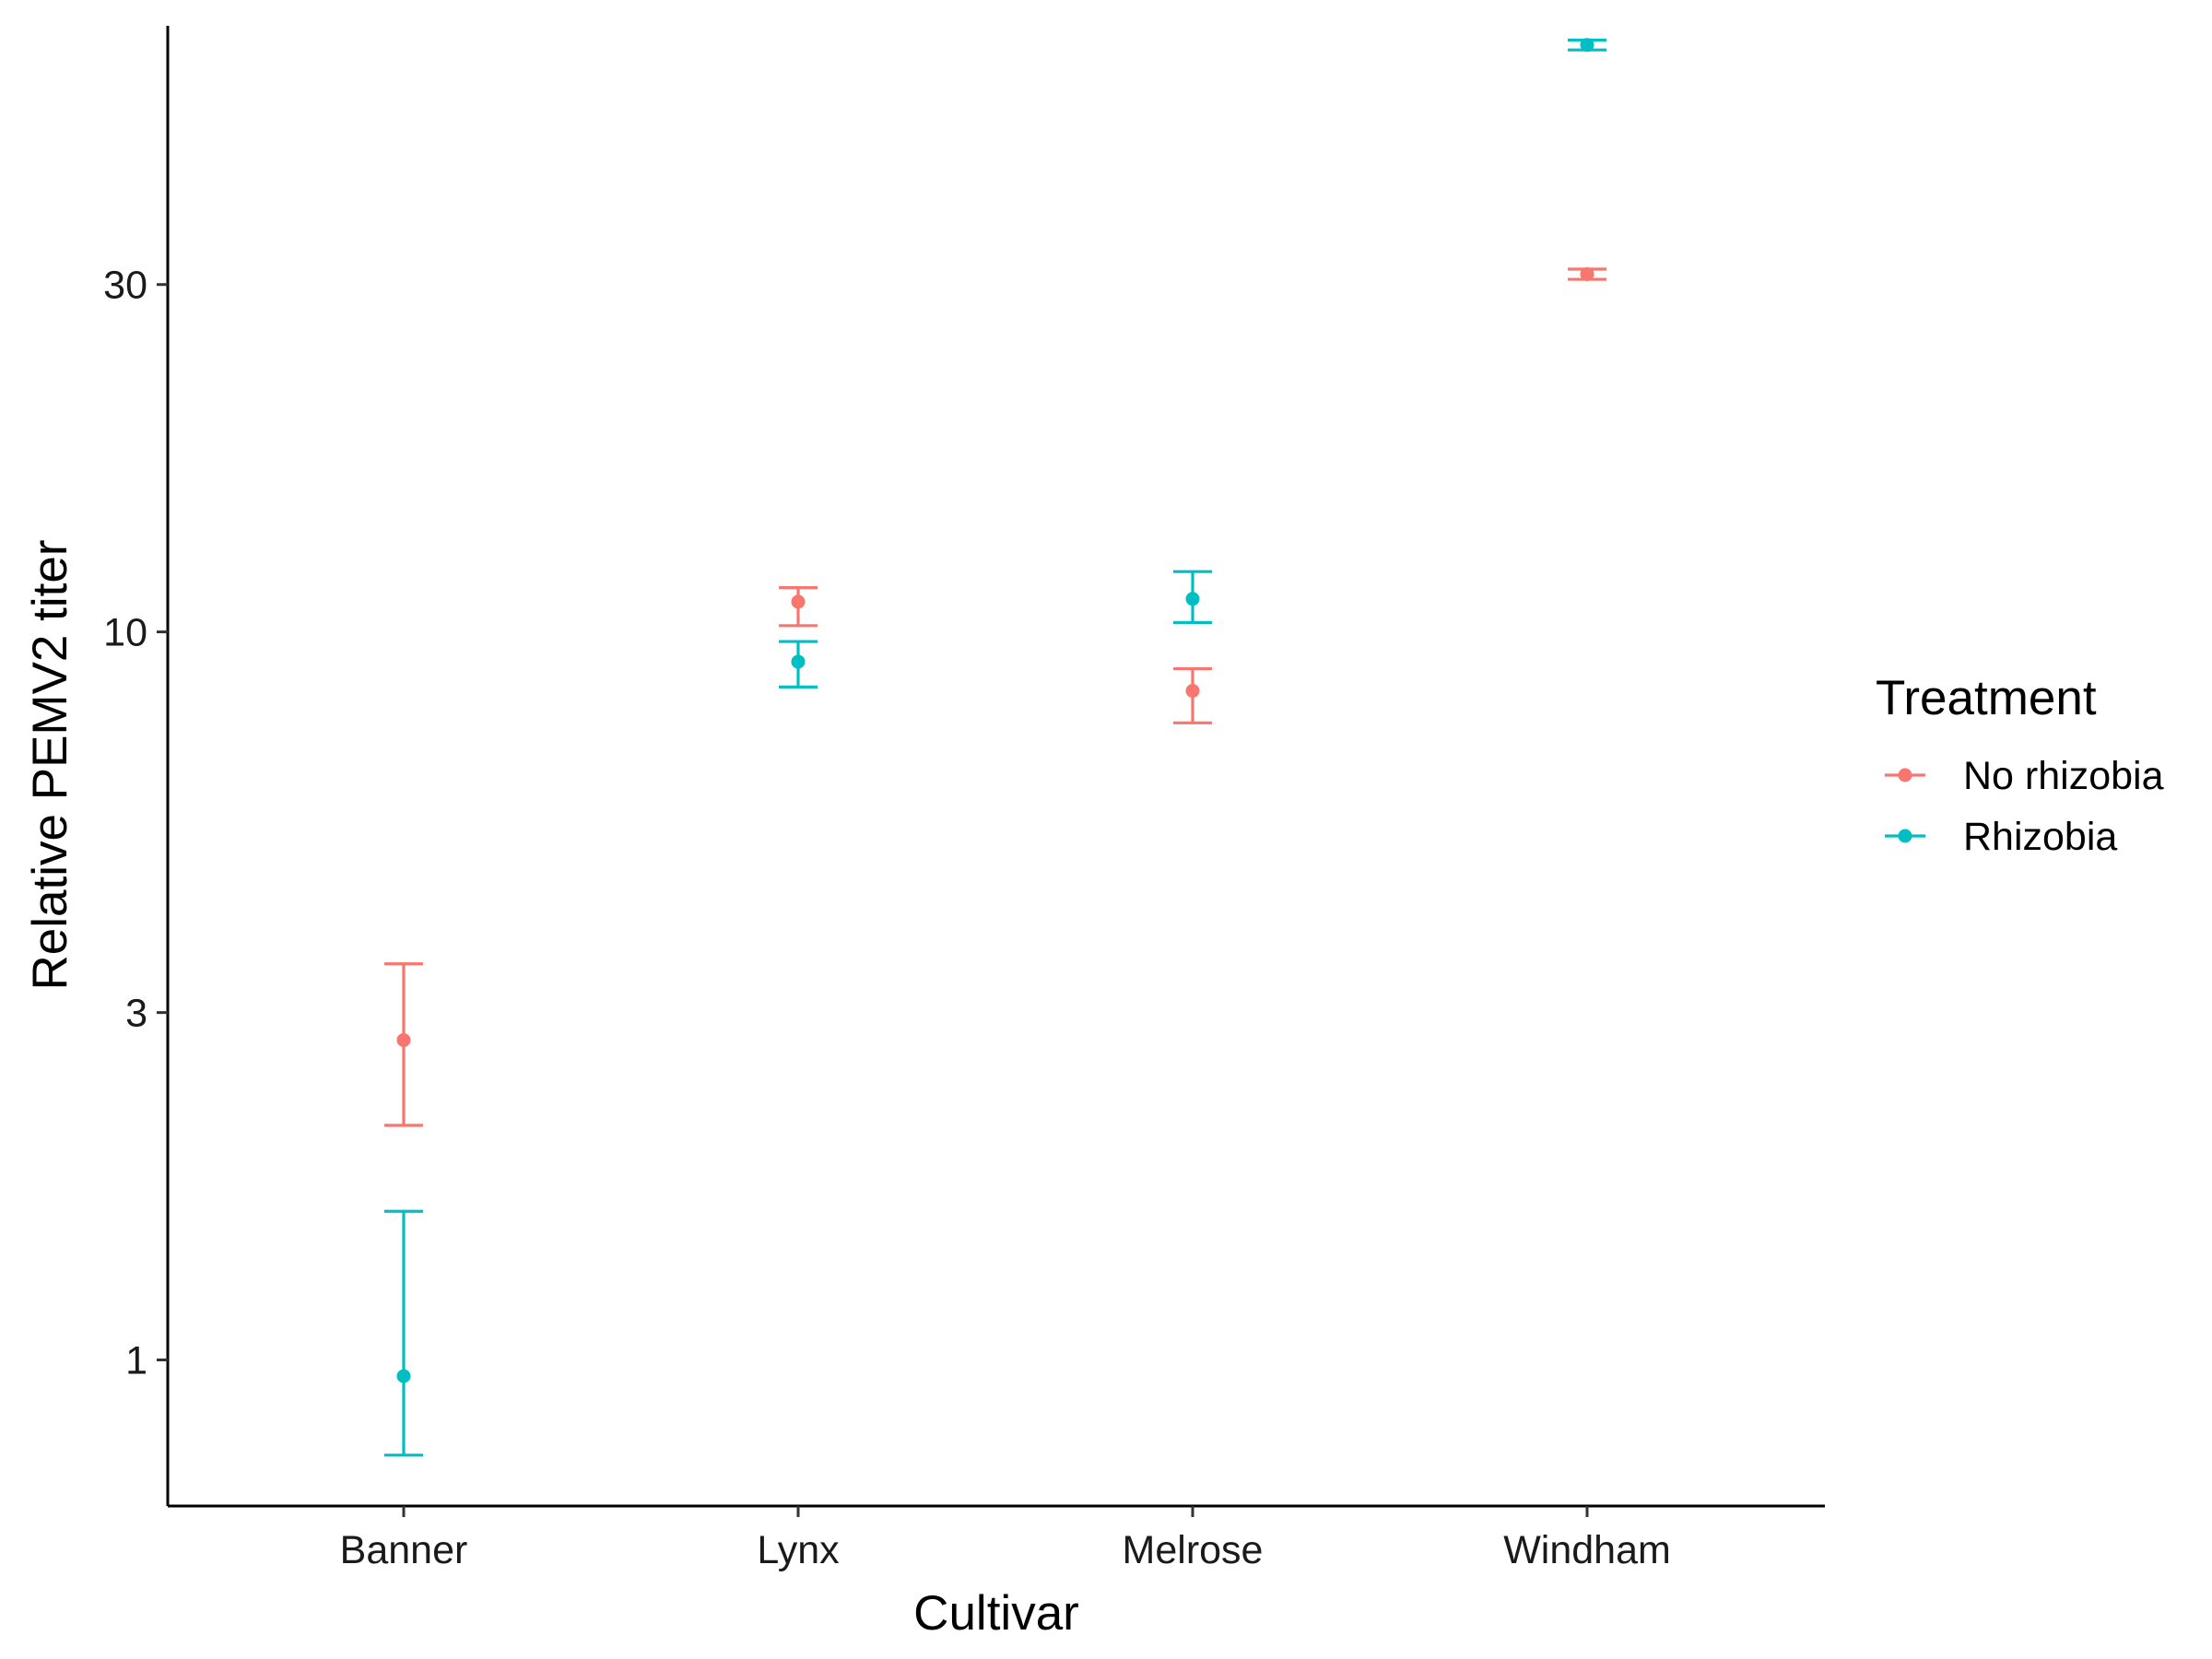  I want to click on legend-title: Treatment, so click(1986, 698).